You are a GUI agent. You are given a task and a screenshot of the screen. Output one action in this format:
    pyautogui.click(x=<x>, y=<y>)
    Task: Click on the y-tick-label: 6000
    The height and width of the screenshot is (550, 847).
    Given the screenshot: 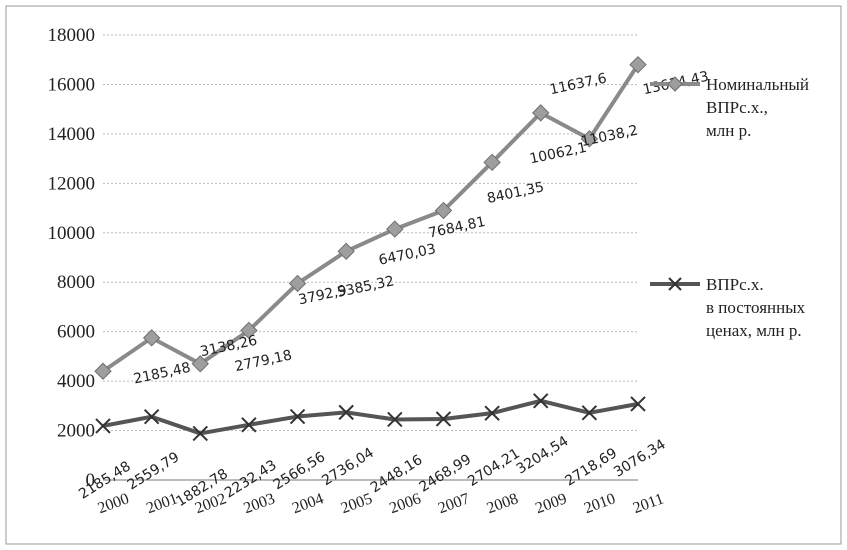 What is the action you would take?
    pyautogui.click(x=76, y=332)
    